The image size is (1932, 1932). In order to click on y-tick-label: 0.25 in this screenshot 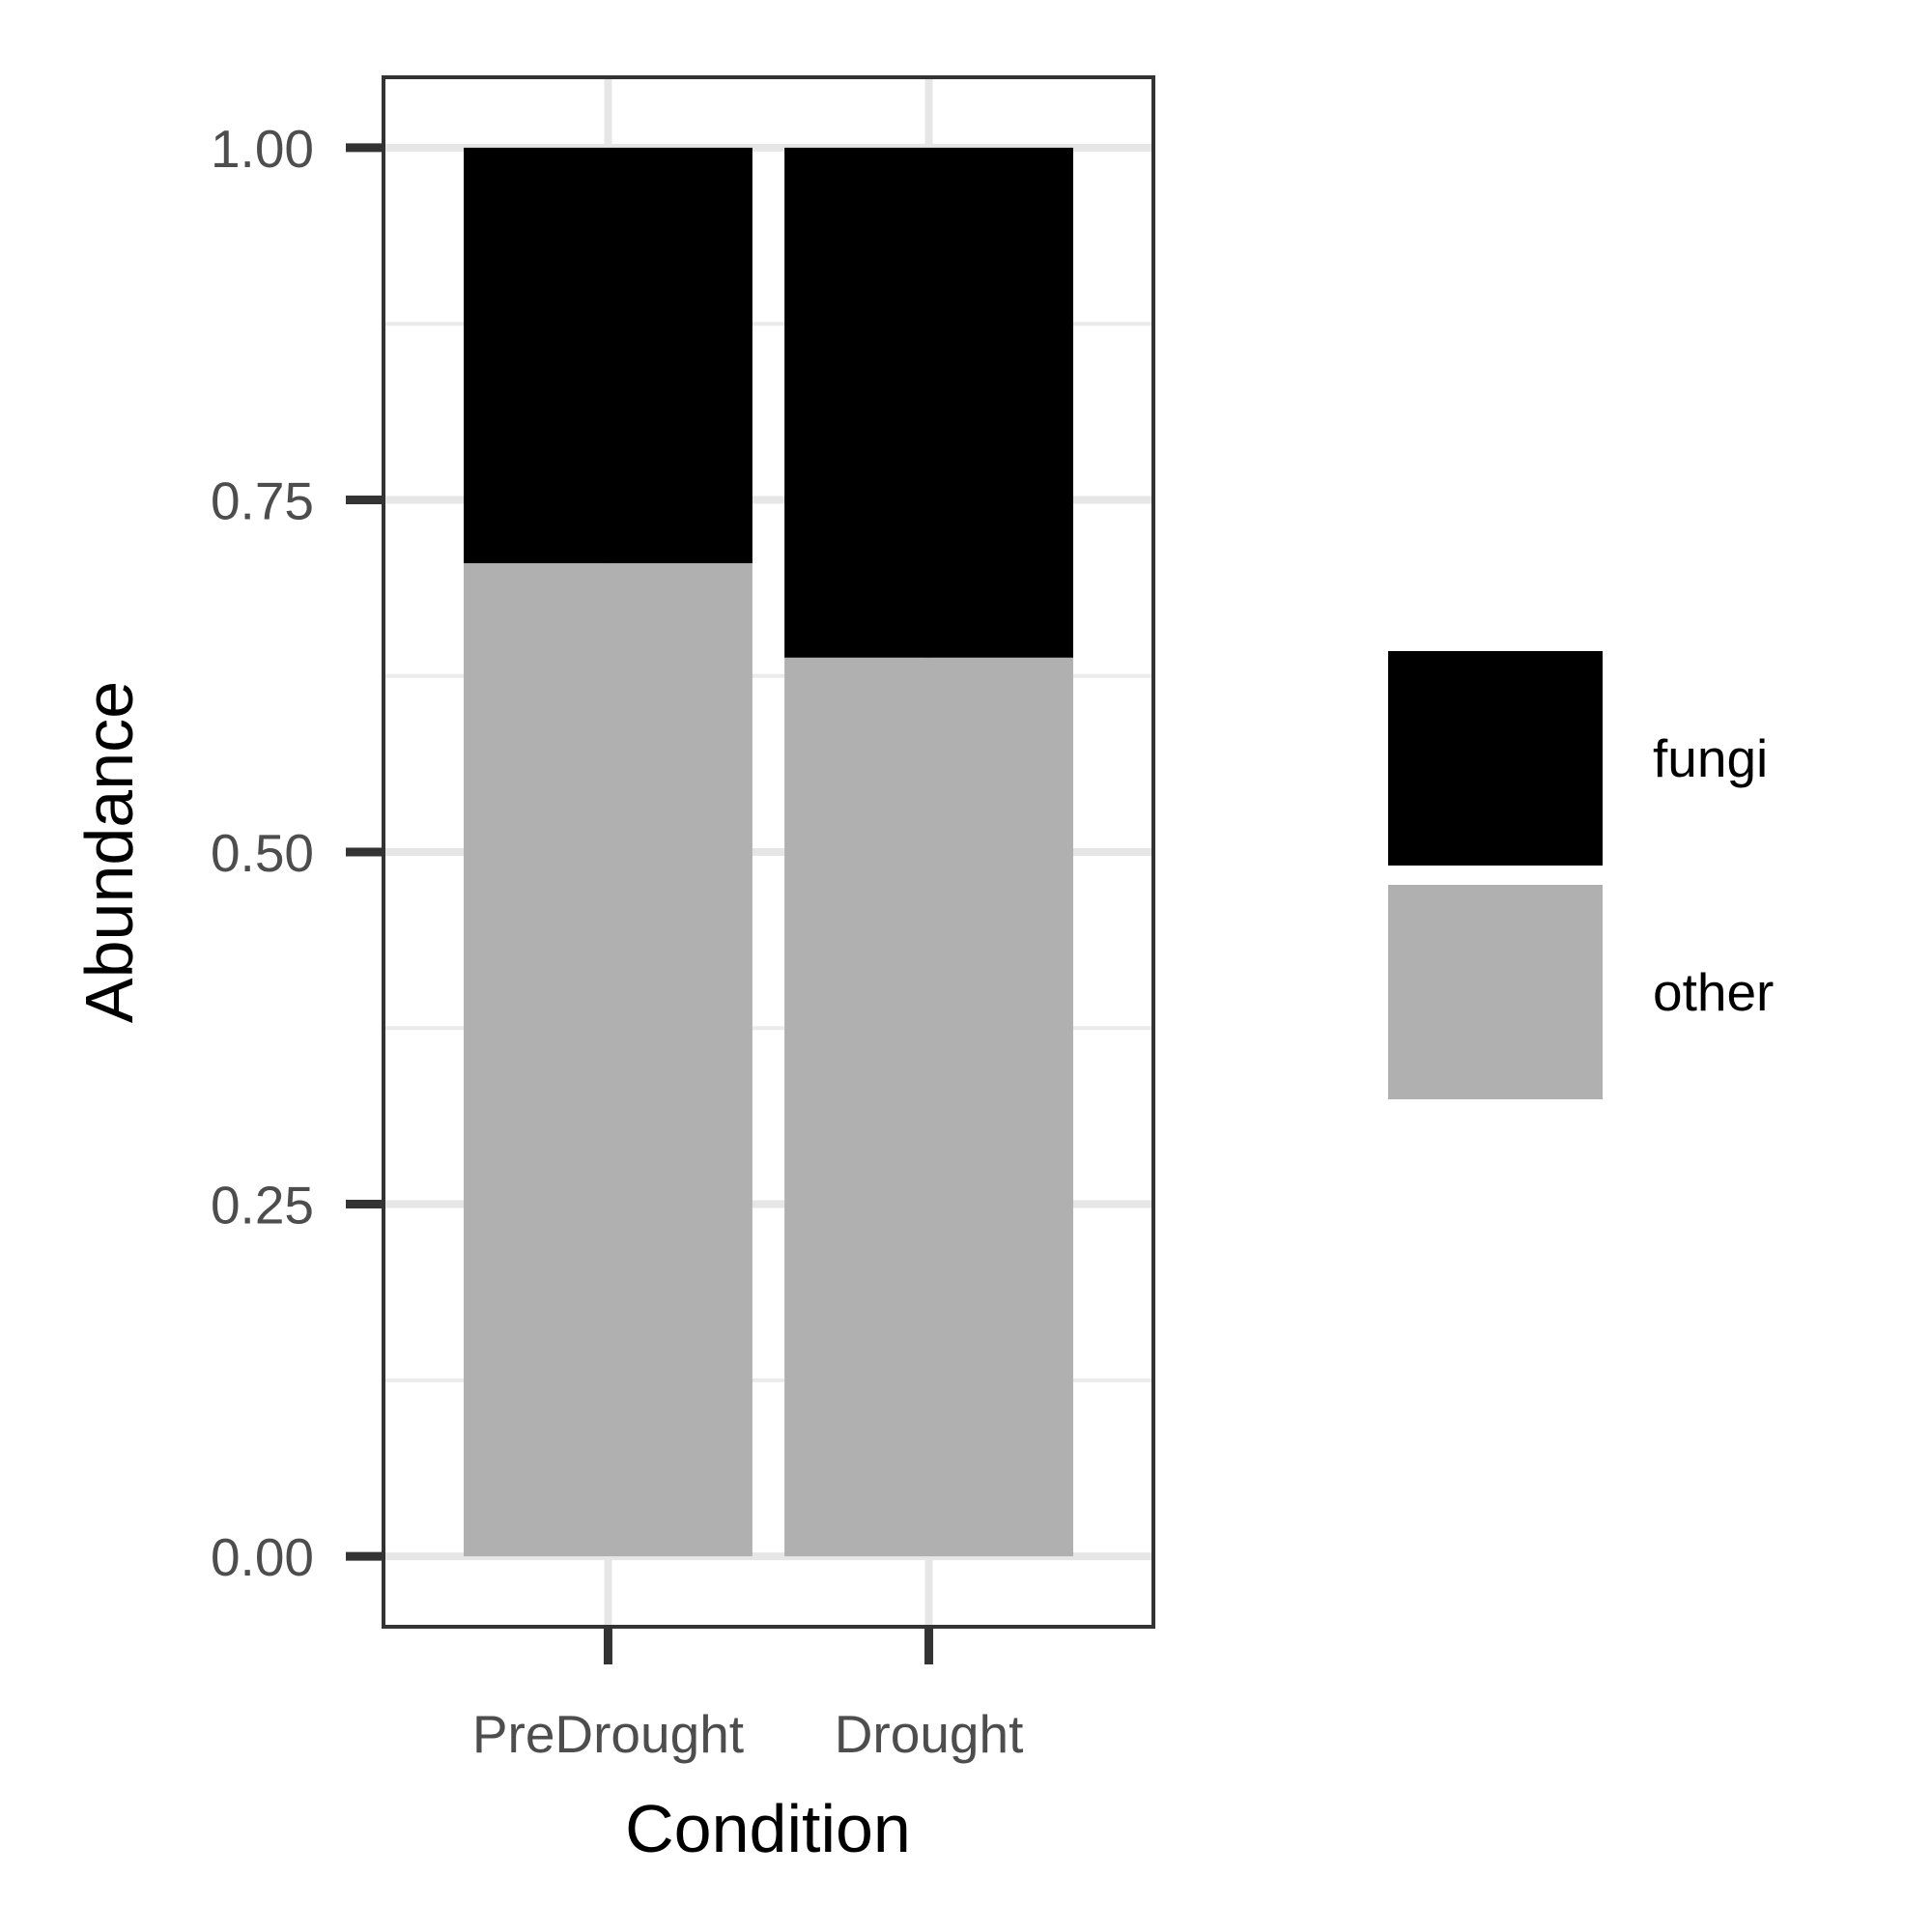, I will do `click(262, 1206)`.